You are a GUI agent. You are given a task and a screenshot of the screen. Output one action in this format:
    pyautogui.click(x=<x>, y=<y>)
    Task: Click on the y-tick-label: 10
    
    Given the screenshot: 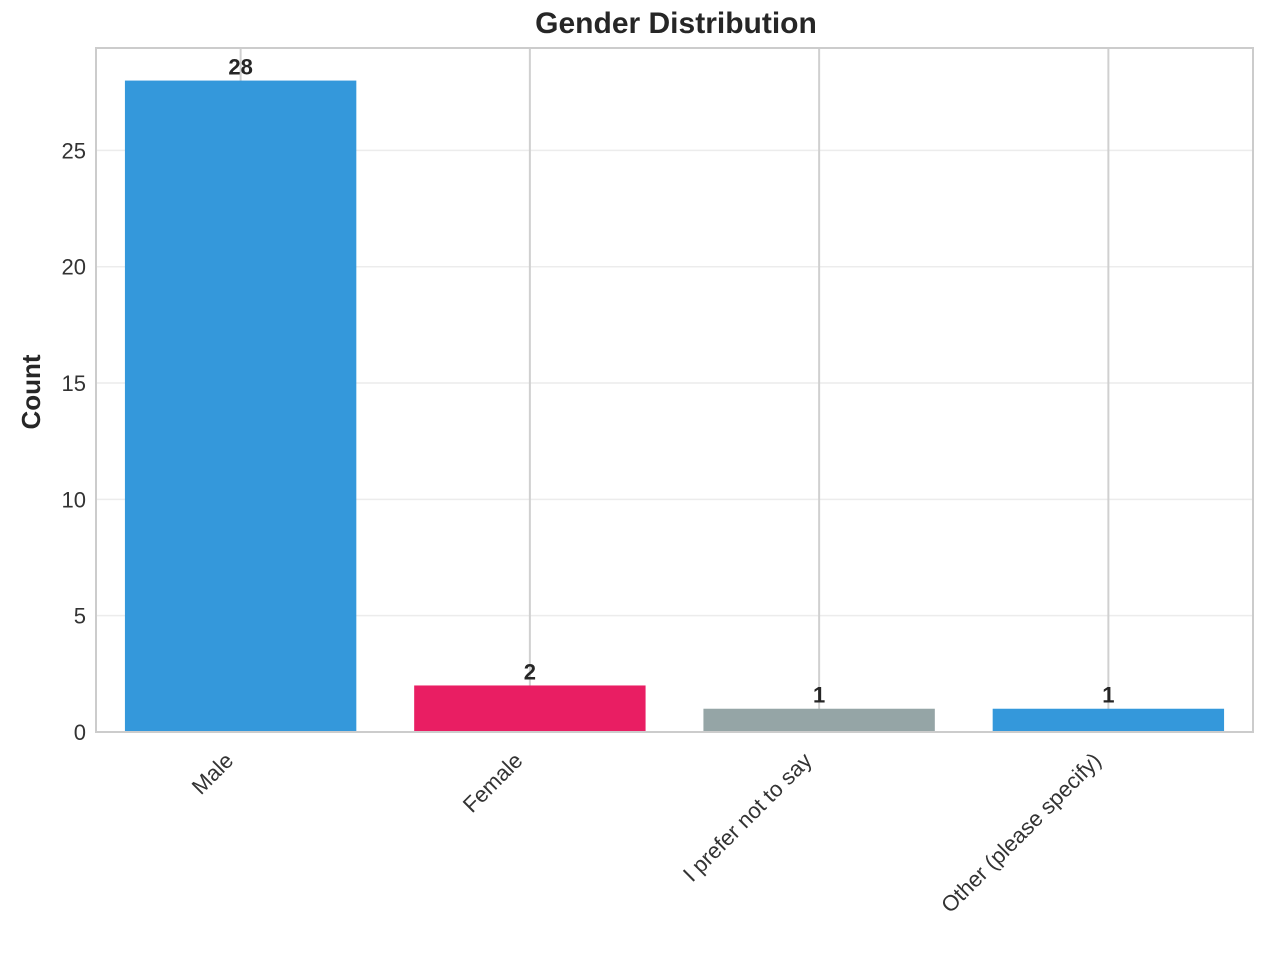 What is the action you would take?
    pyautogui.click(x=74, y=499)
    